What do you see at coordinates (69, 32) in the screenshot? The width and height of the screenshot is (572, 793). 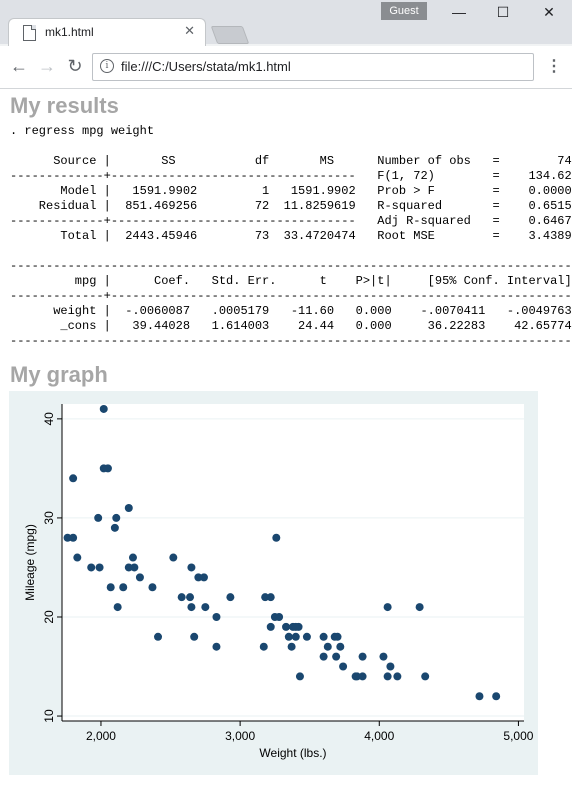 I see `tab-title: mk1.html` at bounding box center [69, 32].